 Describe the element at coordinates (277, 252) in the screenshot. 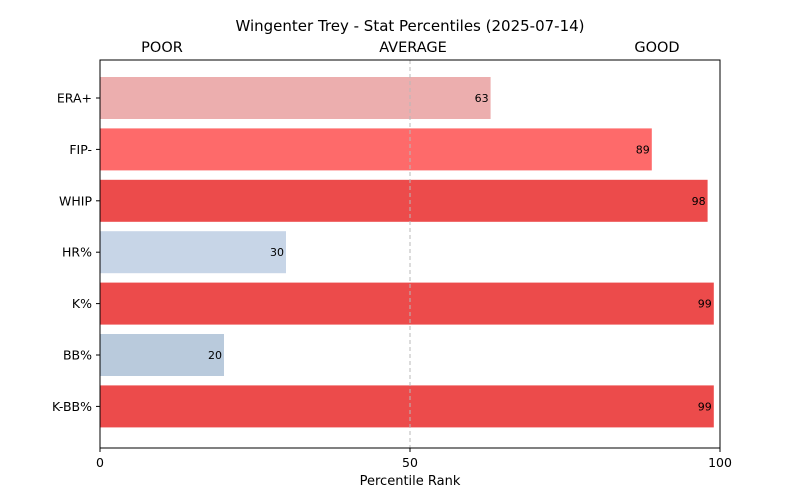

I see `value-label-hr: 30` at that location.